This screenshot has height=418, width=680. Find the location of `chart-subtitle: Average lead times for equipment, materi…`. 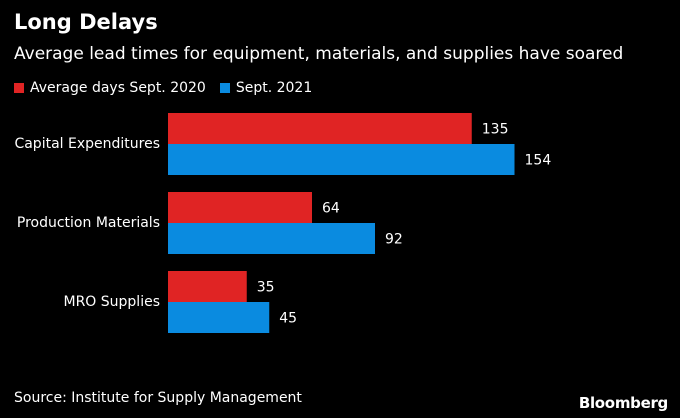

chart-subtitle: Average lead times for equipment, materi… is located at coordinates (319, 54).